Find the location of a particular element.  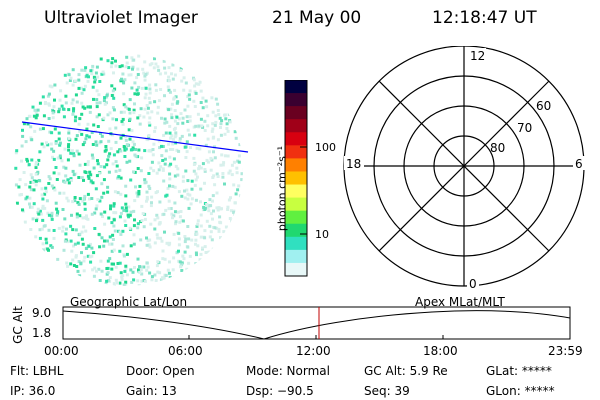

mlt-label-0: 0 is located at coordinates (473, 283).